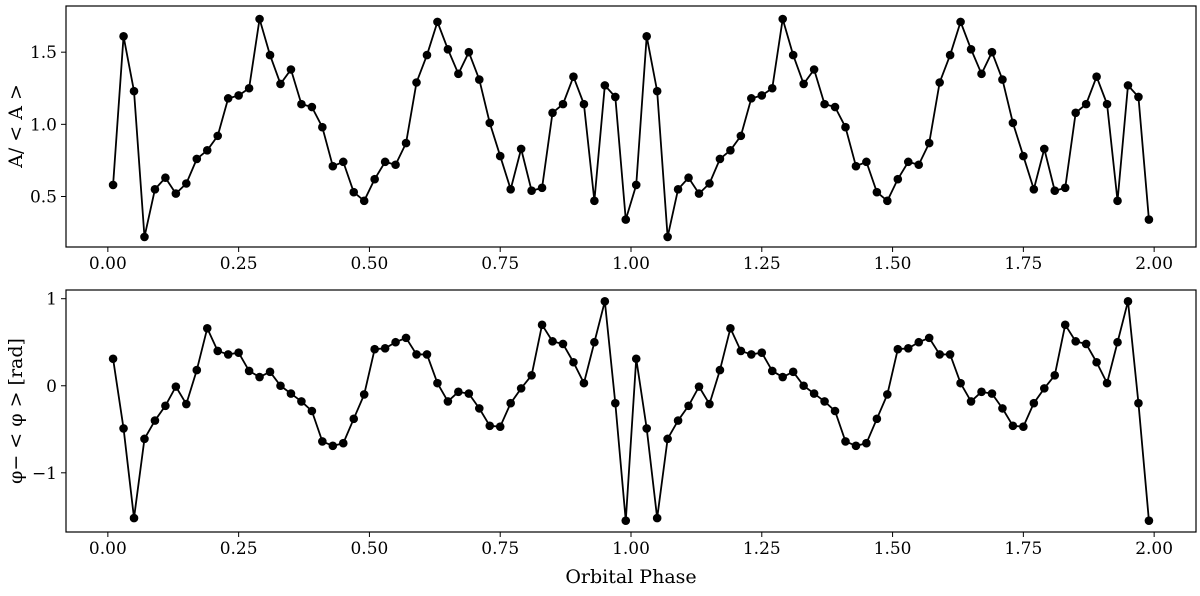 This screenshot has width=1200, height=596. What do you see at coordinates (369, 549) in the screenshot?
I see `phase-x-tick-label: 0.50` at bounding box center [369, 549].